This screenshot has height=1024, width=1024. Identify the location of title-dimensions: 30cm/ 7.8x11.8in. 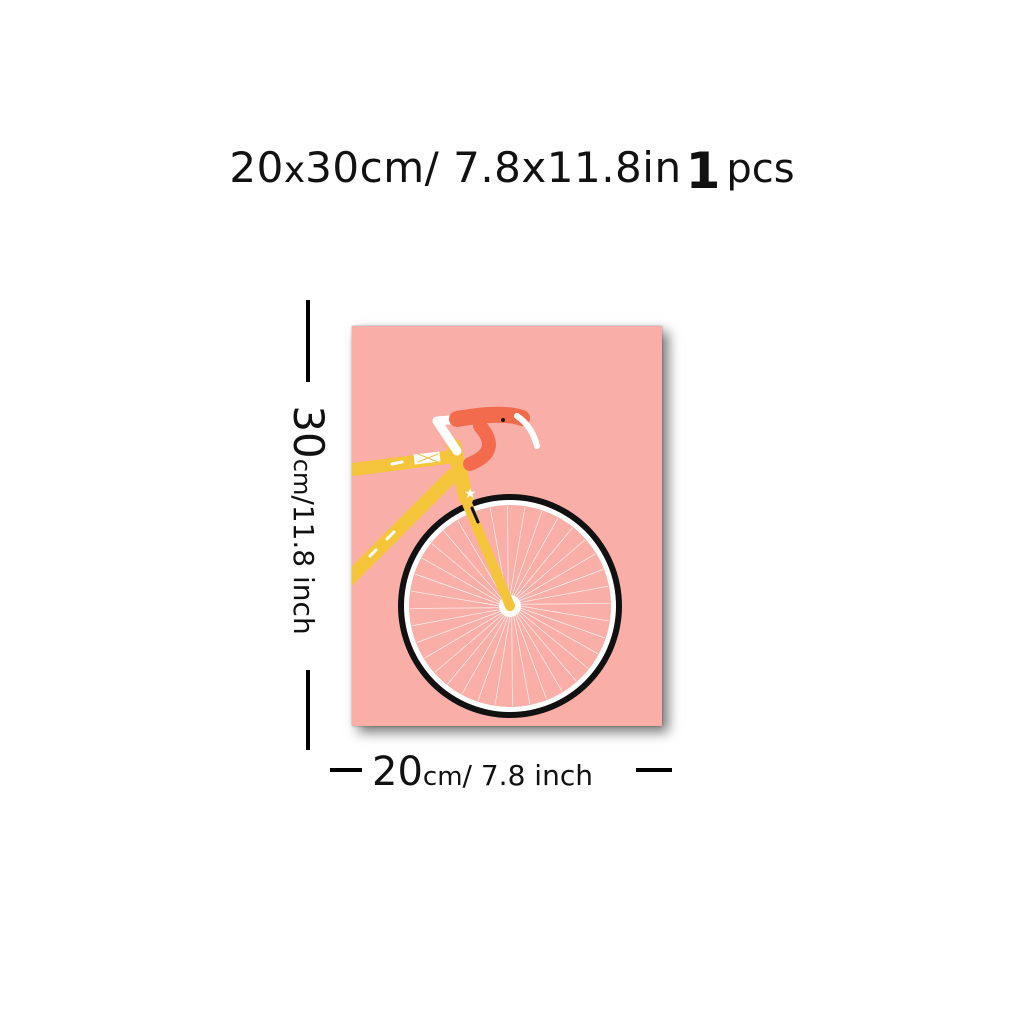
(493, 167).